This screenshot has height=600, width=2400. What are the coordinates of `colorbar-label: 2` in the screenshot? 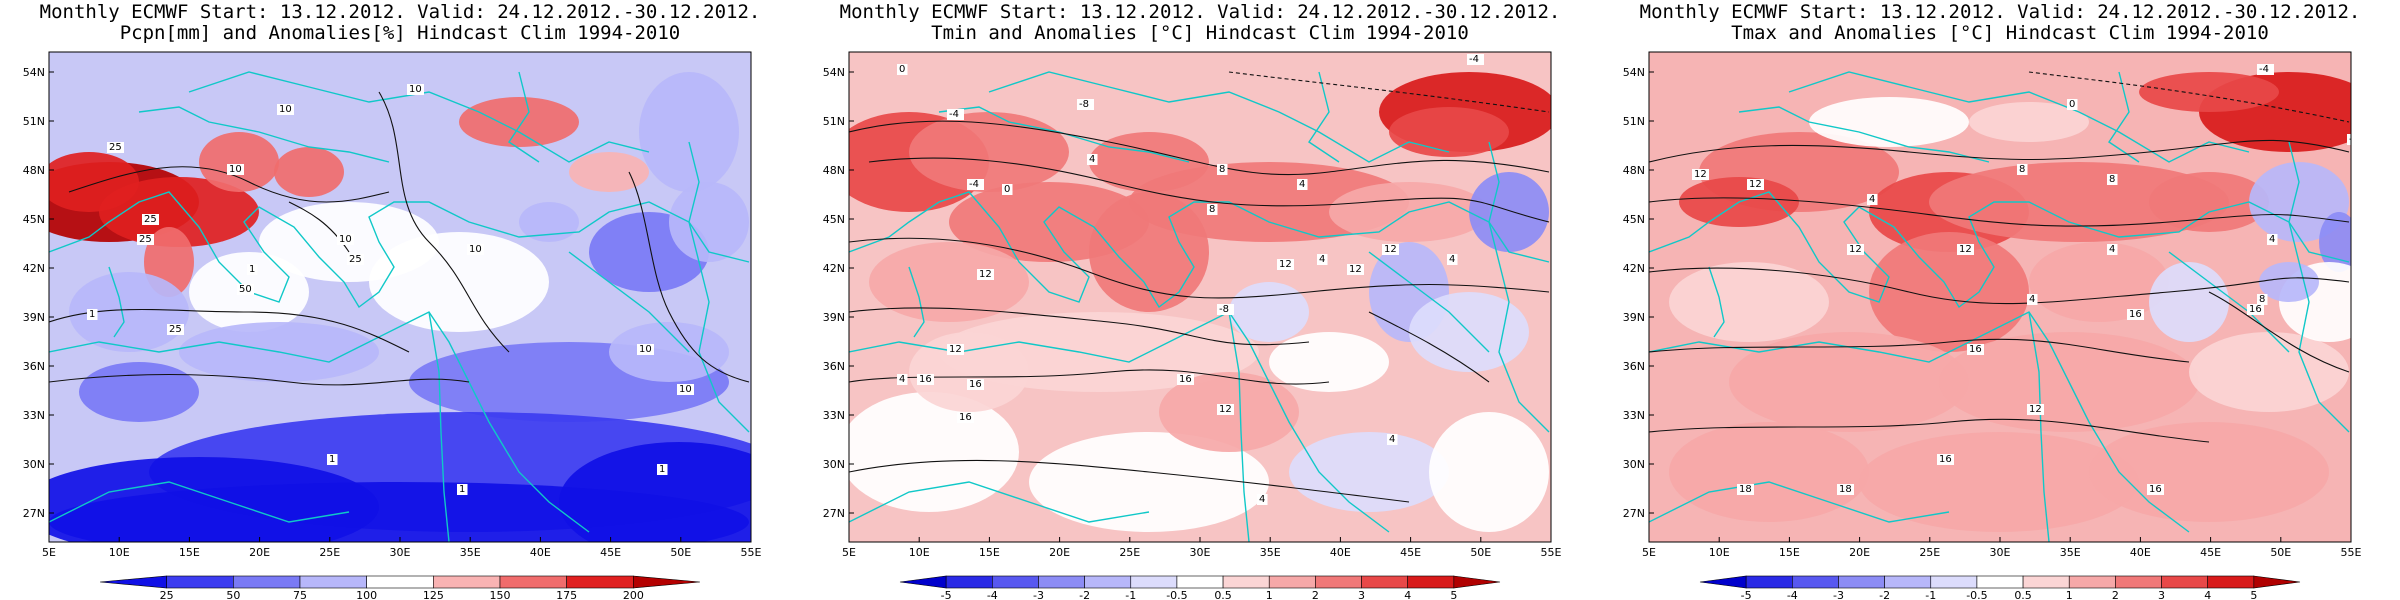 It's located at (2115, 594).